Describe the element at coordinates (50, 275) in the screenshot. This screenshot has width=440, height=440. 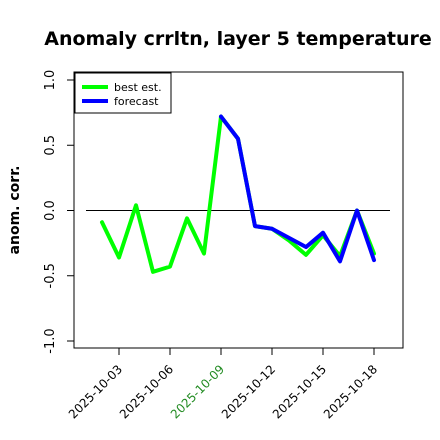
I see `y-tick-label: -0.5` at that location.